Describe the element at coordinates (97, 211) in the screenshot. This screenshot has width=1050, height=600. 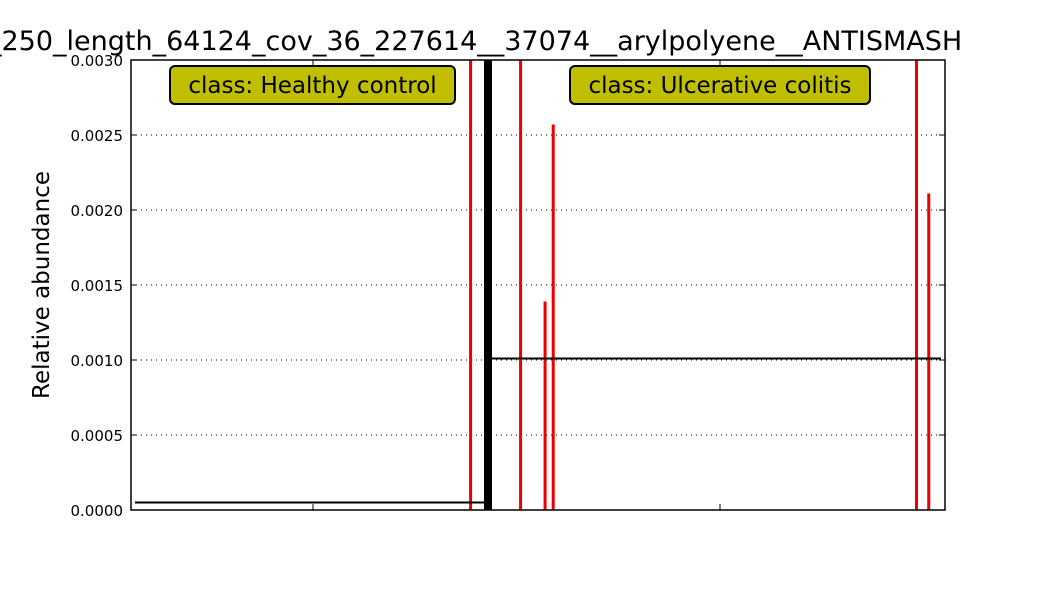
I see `y-tick-label: 0.0020` at that location.